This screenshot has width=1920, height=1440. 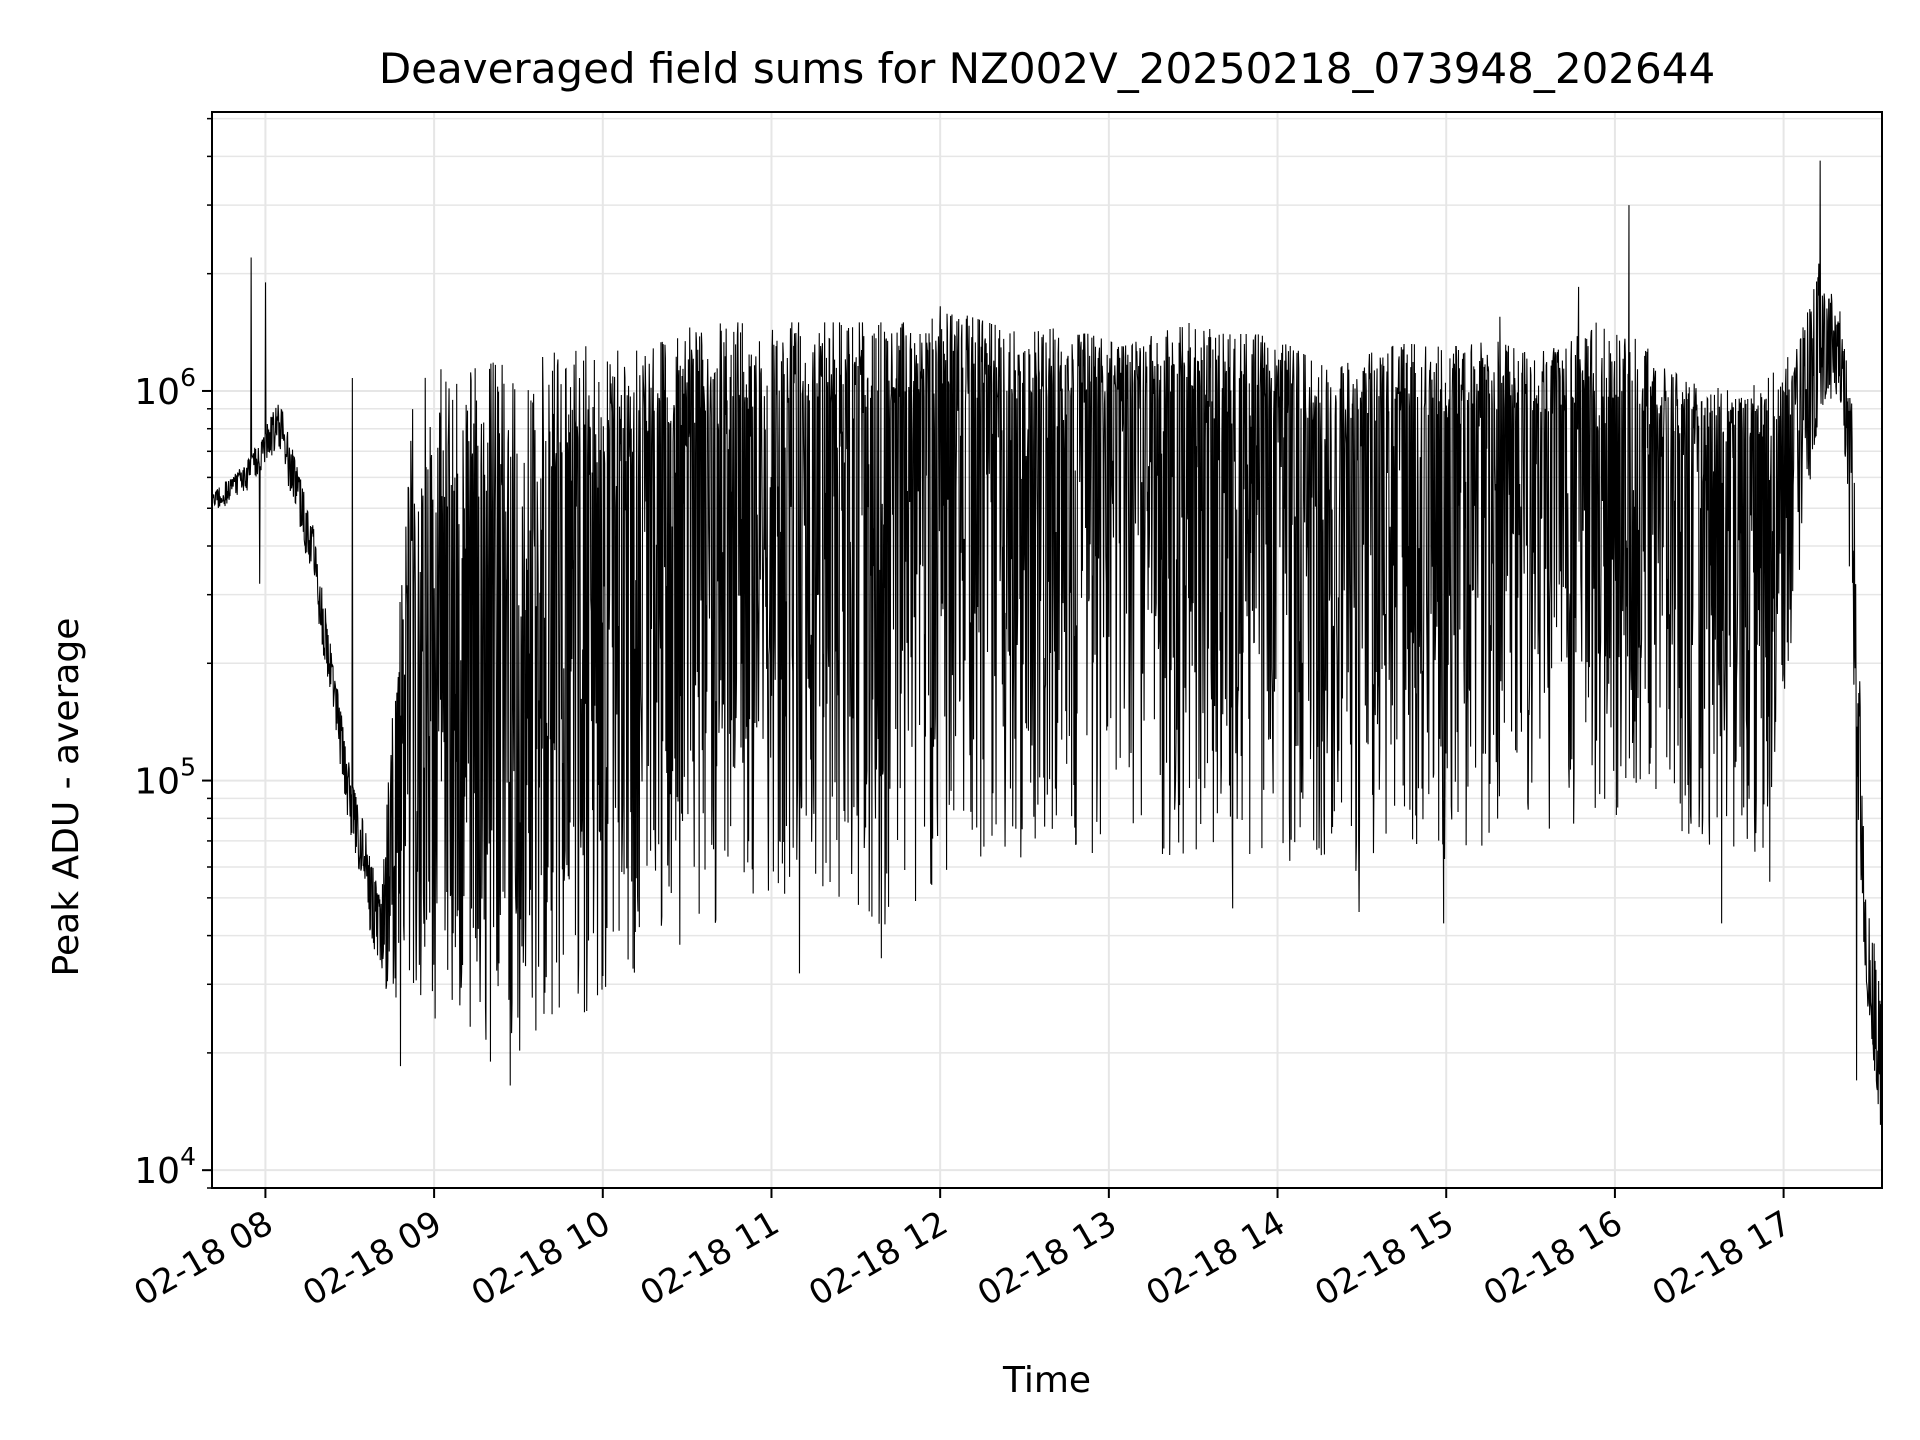 I want to click on y-axis-label: Peak ADU - average, so click(x=66, y=797).